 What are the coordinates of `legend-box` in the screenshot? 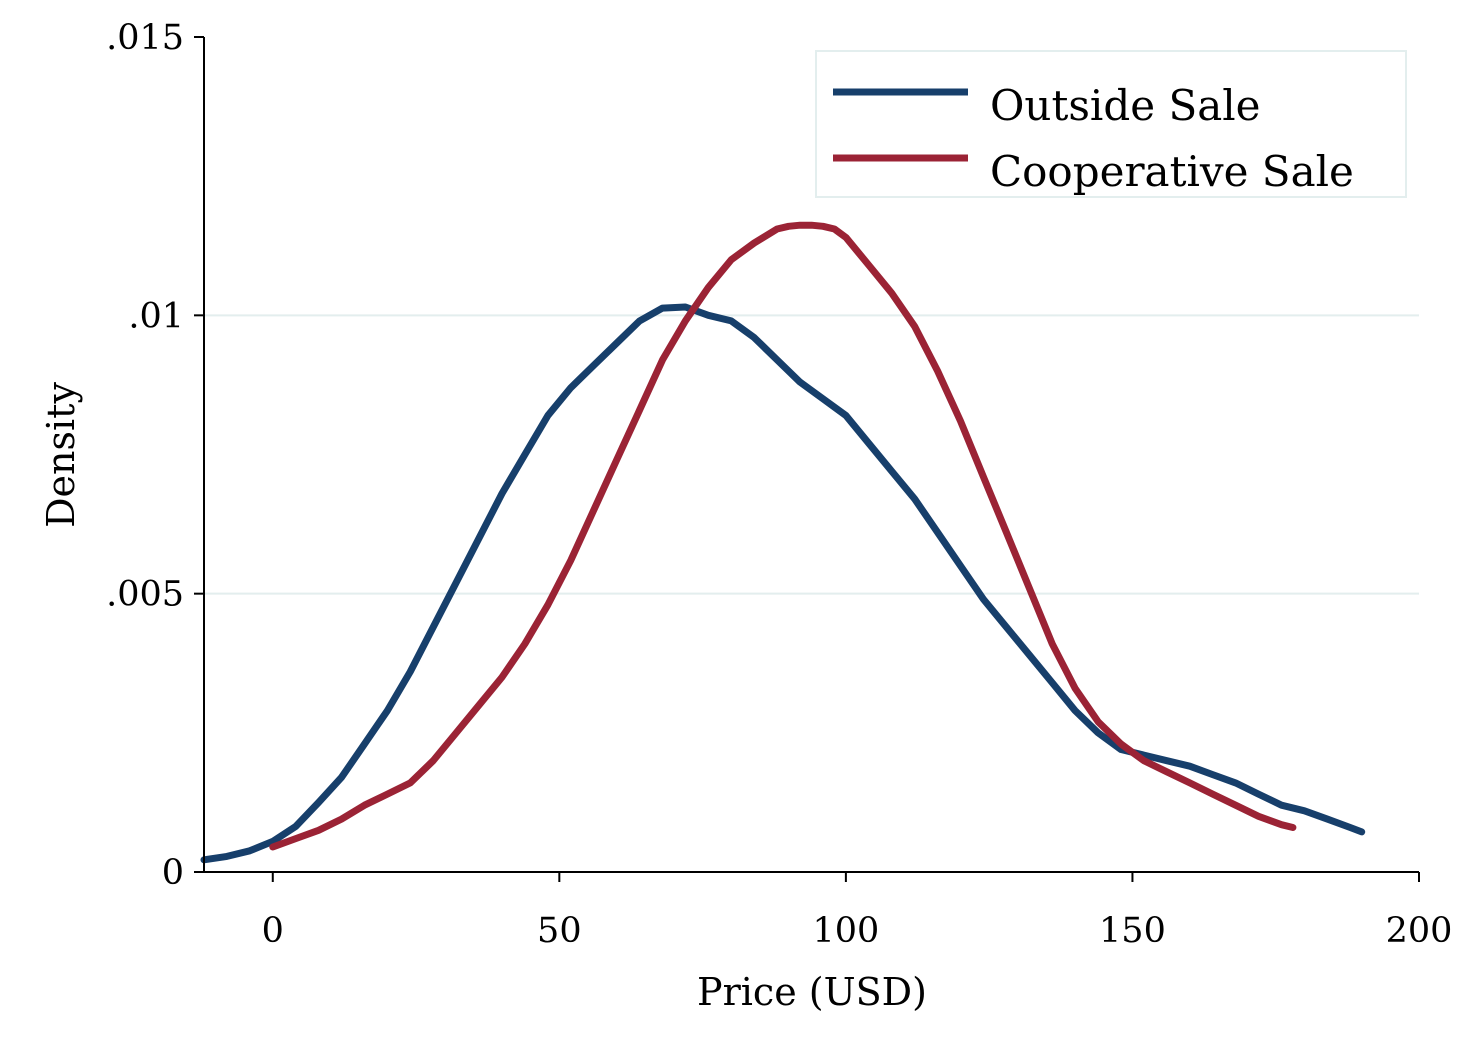 It's located at (1111, 124).